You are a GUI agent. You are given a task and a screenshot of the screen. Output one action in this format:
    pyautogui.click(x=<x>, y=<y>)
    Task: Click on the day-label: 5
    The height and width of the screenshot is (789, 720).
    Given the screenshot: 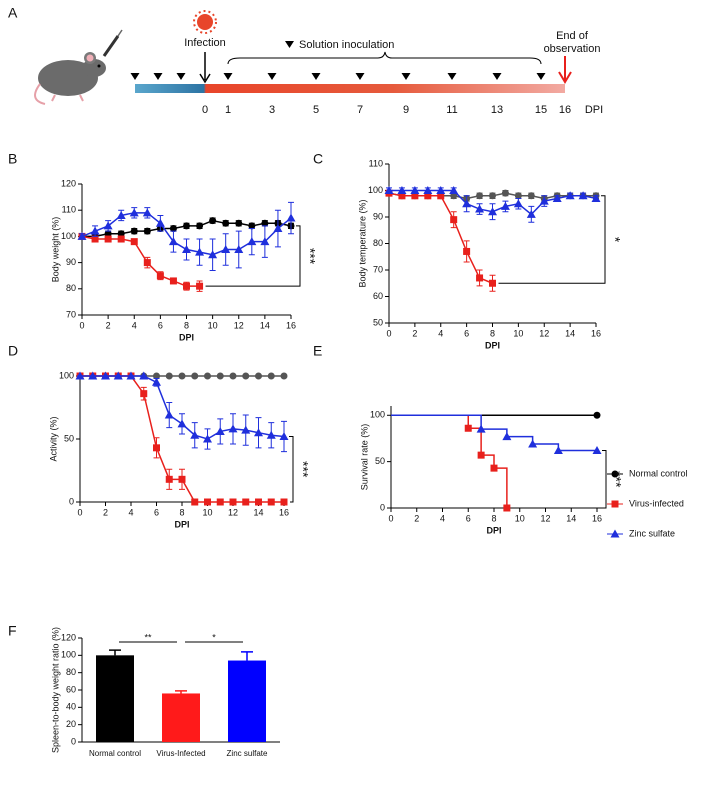 What is the action you would take?
    pyautogui.click(x=316, y=110)
    